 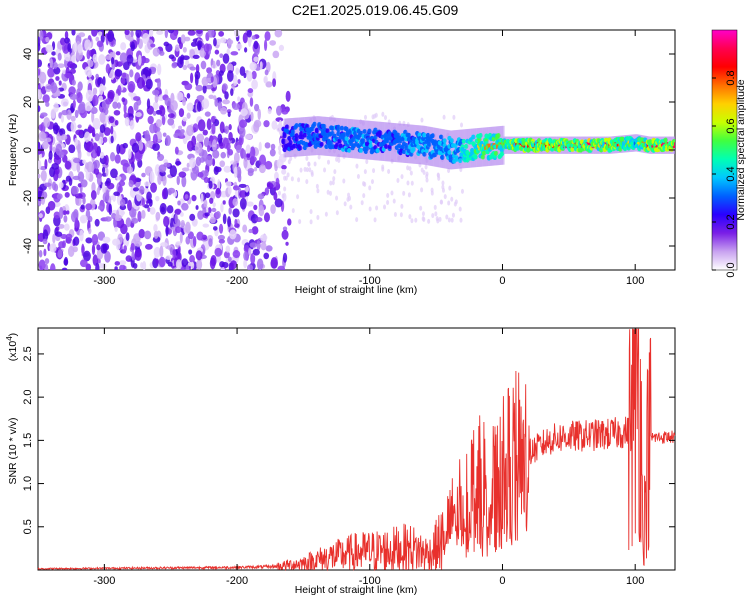 I want to click on spectrogram-y-axis-label: Frequency (Hz), so click(x=13, y=150).